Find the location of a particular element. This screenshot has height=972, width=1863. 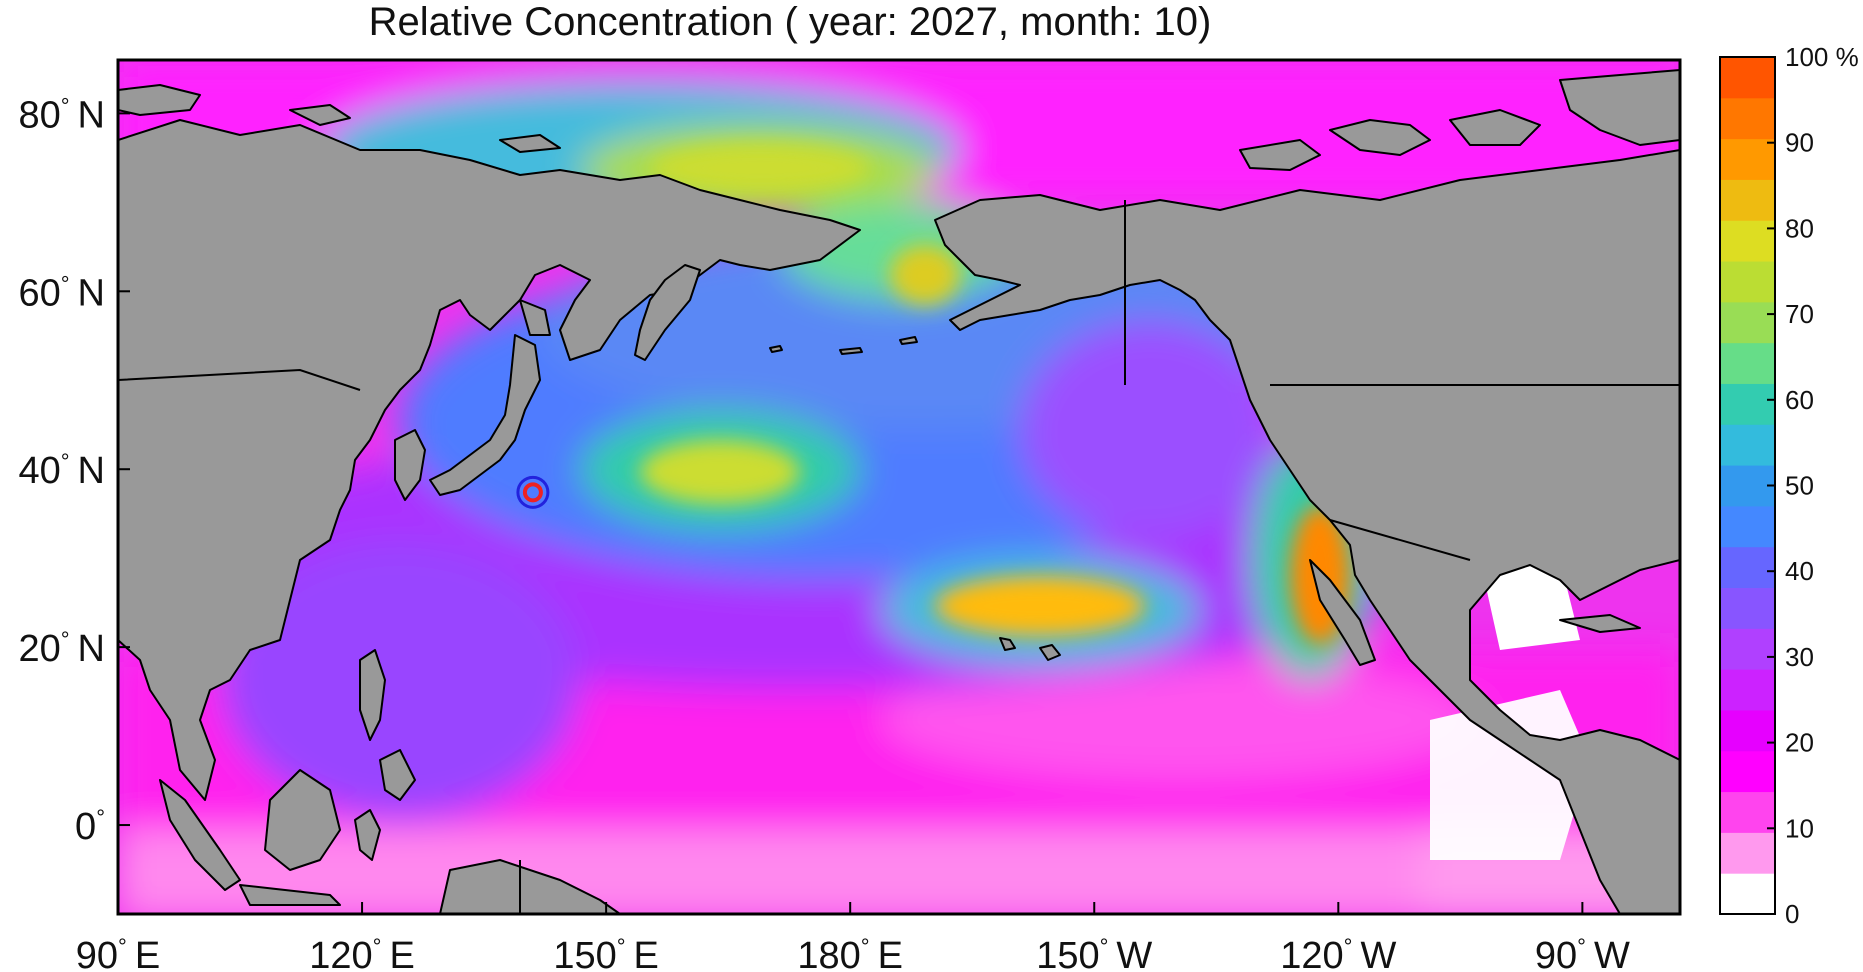

longitude-axis: 90° E 120° E 150° E 180° E 150° W 120° W 90° W is located at coordinates (853, 937).